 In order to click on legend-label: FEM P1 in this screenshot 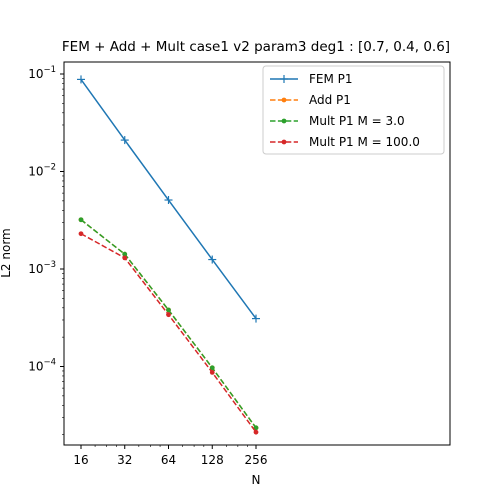, I will do `click(331, 79)`.